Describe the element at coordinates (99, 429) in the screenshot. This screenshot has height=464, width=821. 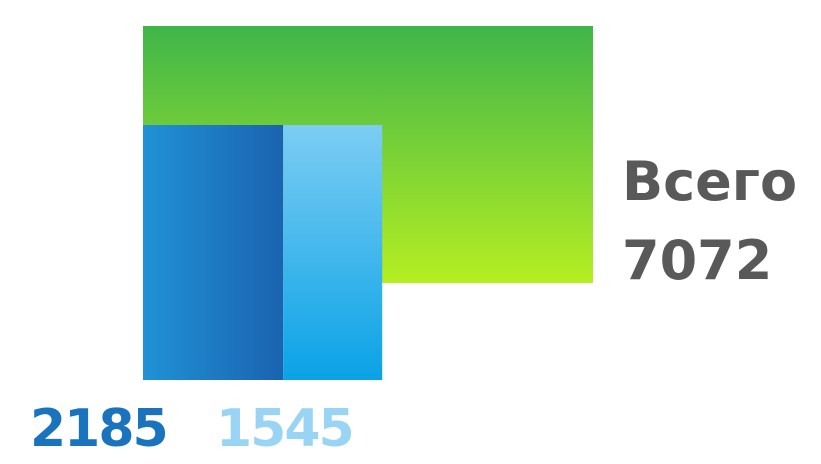
I see `series-a-value-label: 2185` at that location.